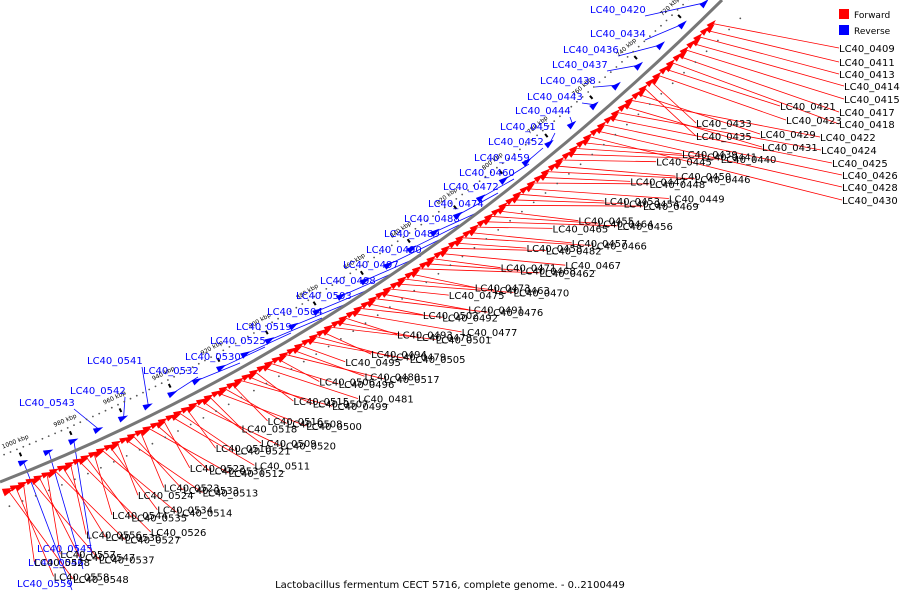  What do you see at coordinates (334, 427) in the screenshot?
I see `forward-gene-label: LC40_0500` at bounding box center [334, 427].